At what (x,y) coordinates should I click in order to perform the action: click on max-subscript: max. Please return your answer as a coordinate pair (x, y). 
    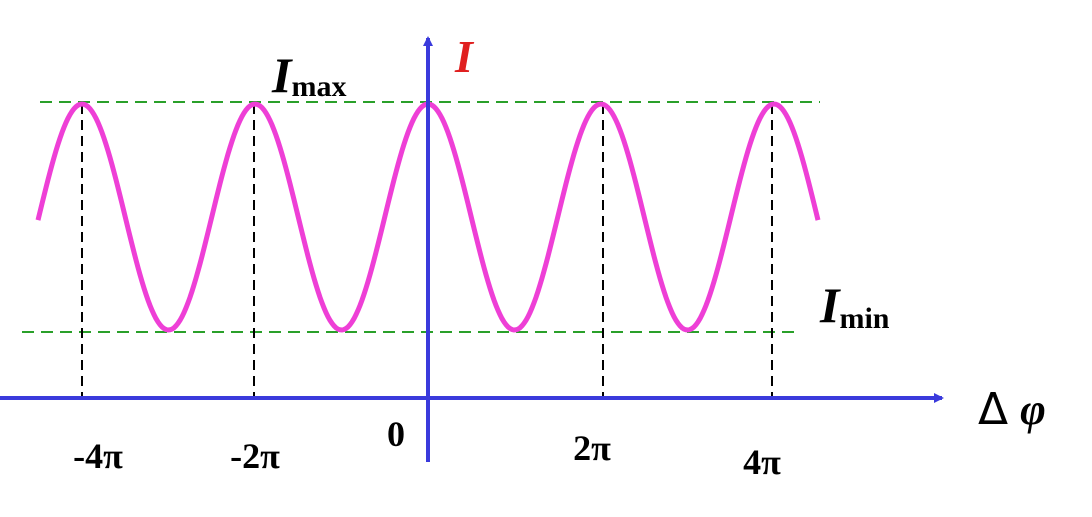
    Looking at the image, I should click on (318, 86).